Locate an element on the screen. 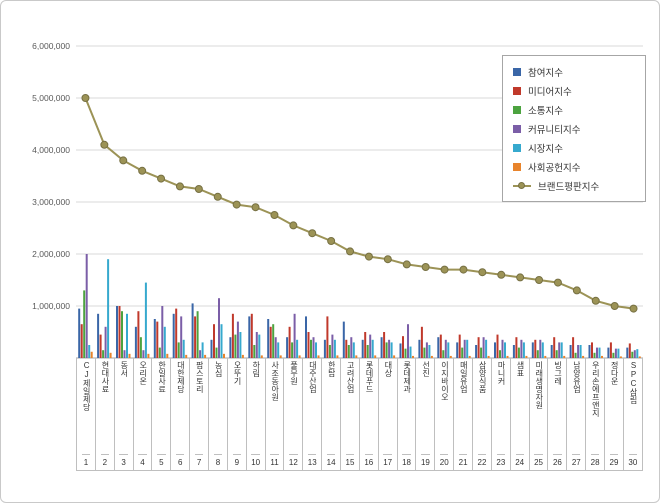 The image size is (660, 503). bar-series is located at coordinates (358, 324).